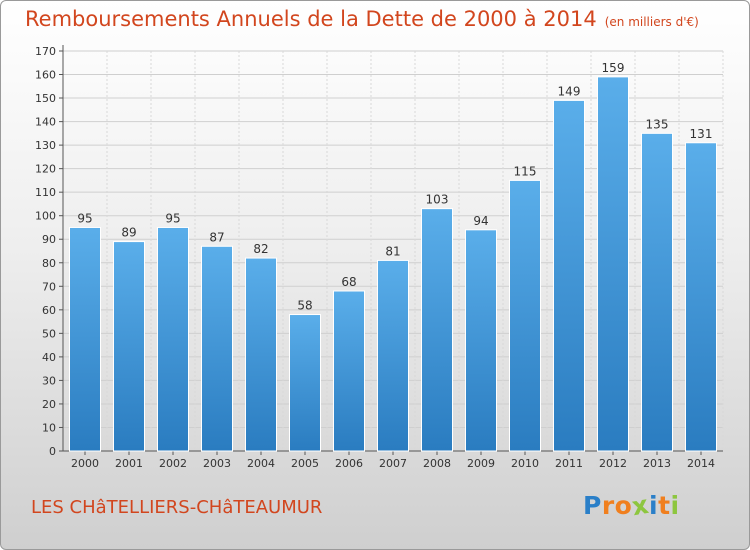 The width and height of the screenshot is (750, 550). I want to click on x-tick-label-2011: 2011, so click(569, 463).